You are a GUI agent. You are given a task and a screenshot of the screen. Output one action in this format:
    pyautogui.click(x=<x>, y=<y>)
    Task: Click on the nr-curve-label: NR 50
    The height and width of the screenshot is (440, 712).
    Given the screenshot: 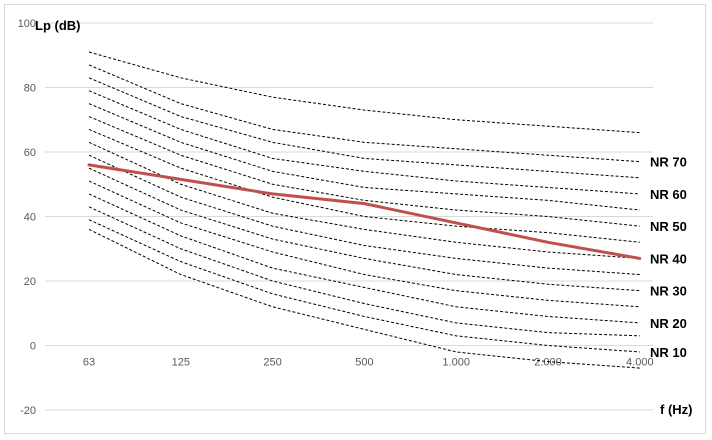 What is the action you would take?
    pyautogui.click(x=668, y=226)
    